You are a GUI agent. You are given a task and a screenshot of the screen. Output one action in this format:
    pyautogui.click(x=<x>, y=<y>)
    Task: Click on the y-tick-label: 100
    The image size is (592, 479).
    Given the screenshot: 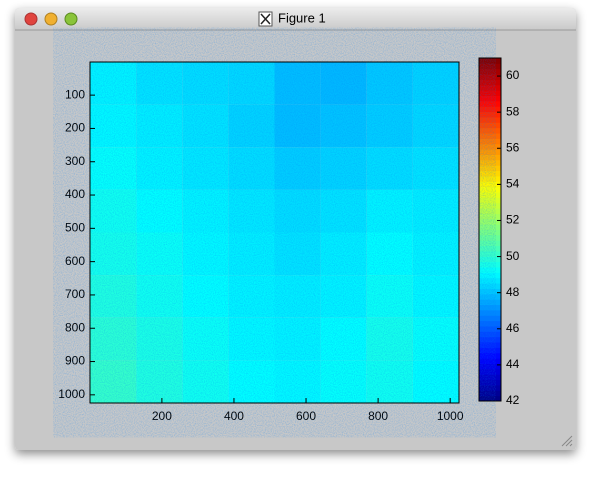 What is the action you would take?
    pyautogui.click(x=75, y=94)
    